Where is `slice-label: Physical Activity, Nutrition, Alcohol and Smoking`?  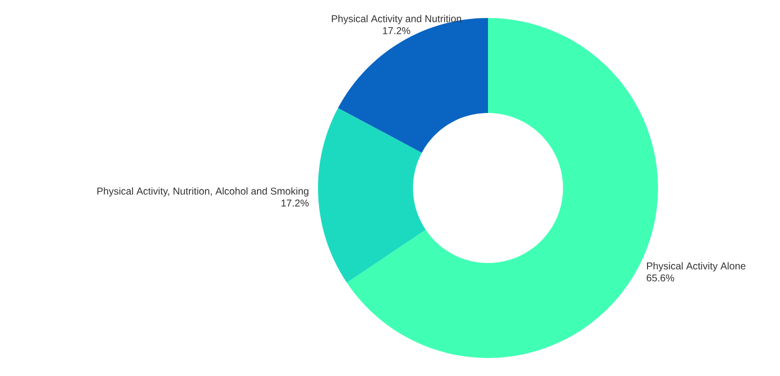 slice-label: Physical Activity, Nutrition, Alcohol and Smoking is located at coordinates (202, 192).